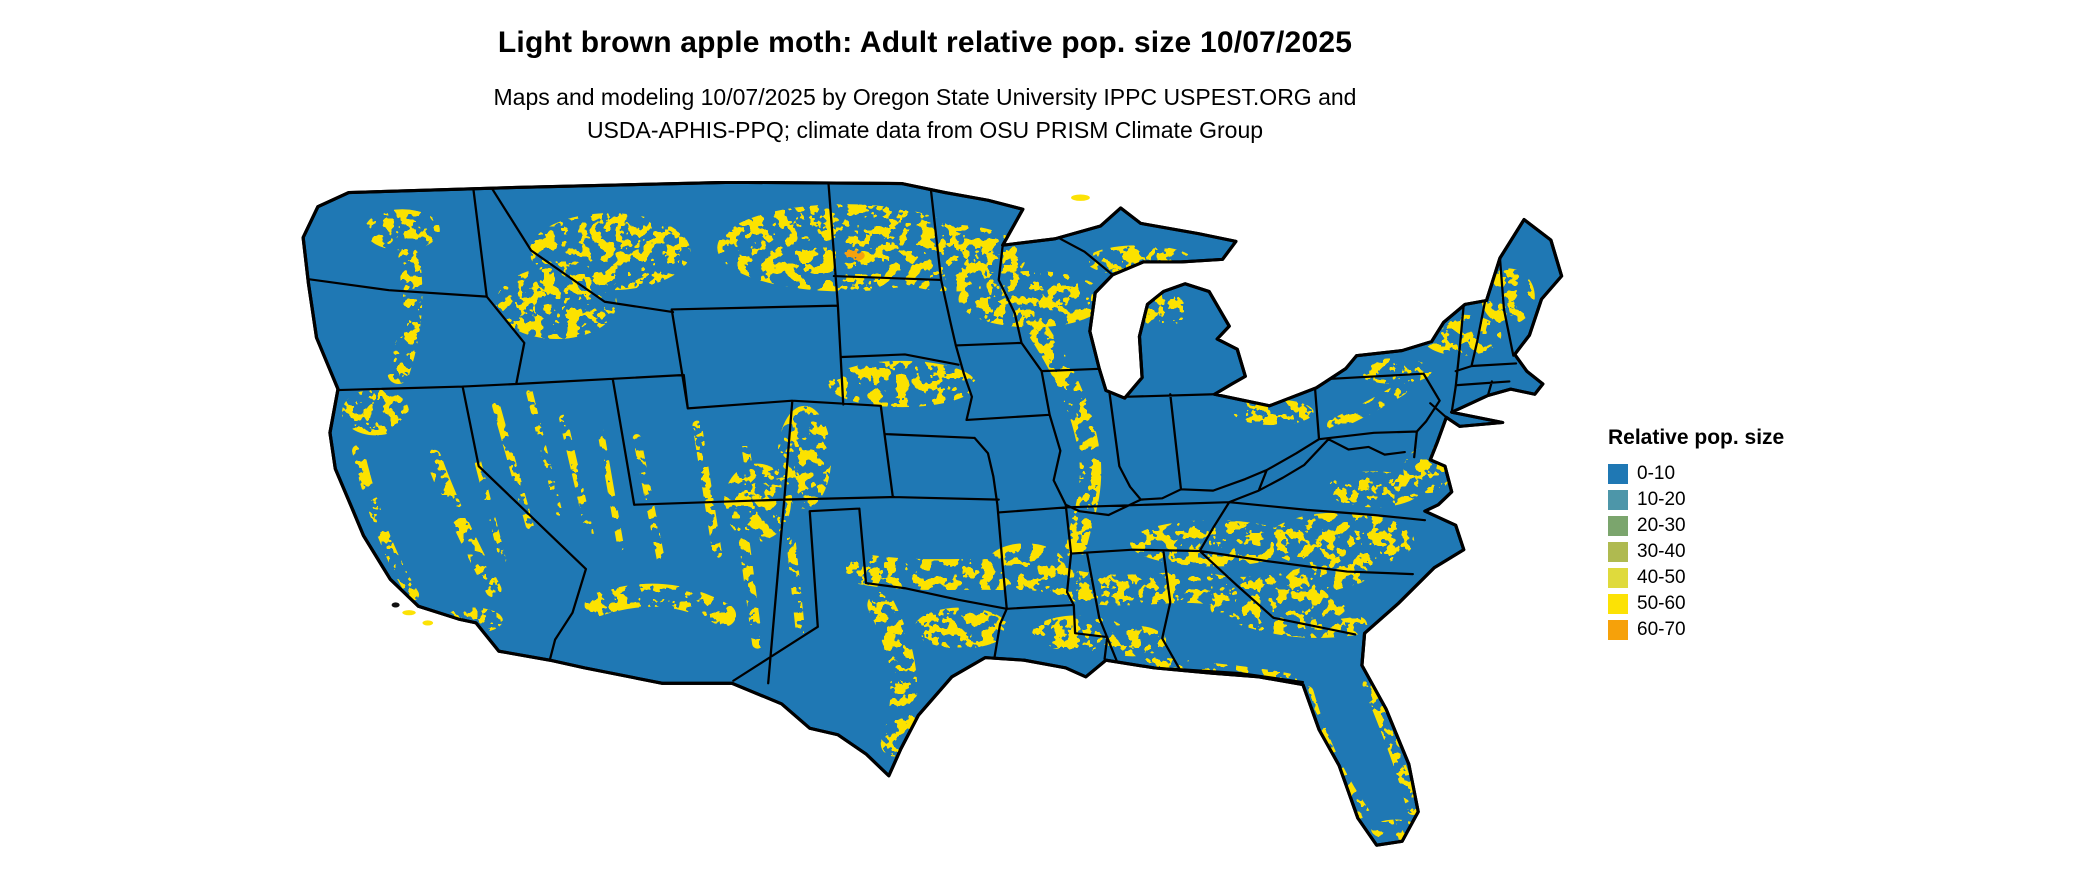  What do you see at coordinates (1661, 551) in the screenshot?
I see `legend-label: 30-40` at bounding box center [1661, 551].